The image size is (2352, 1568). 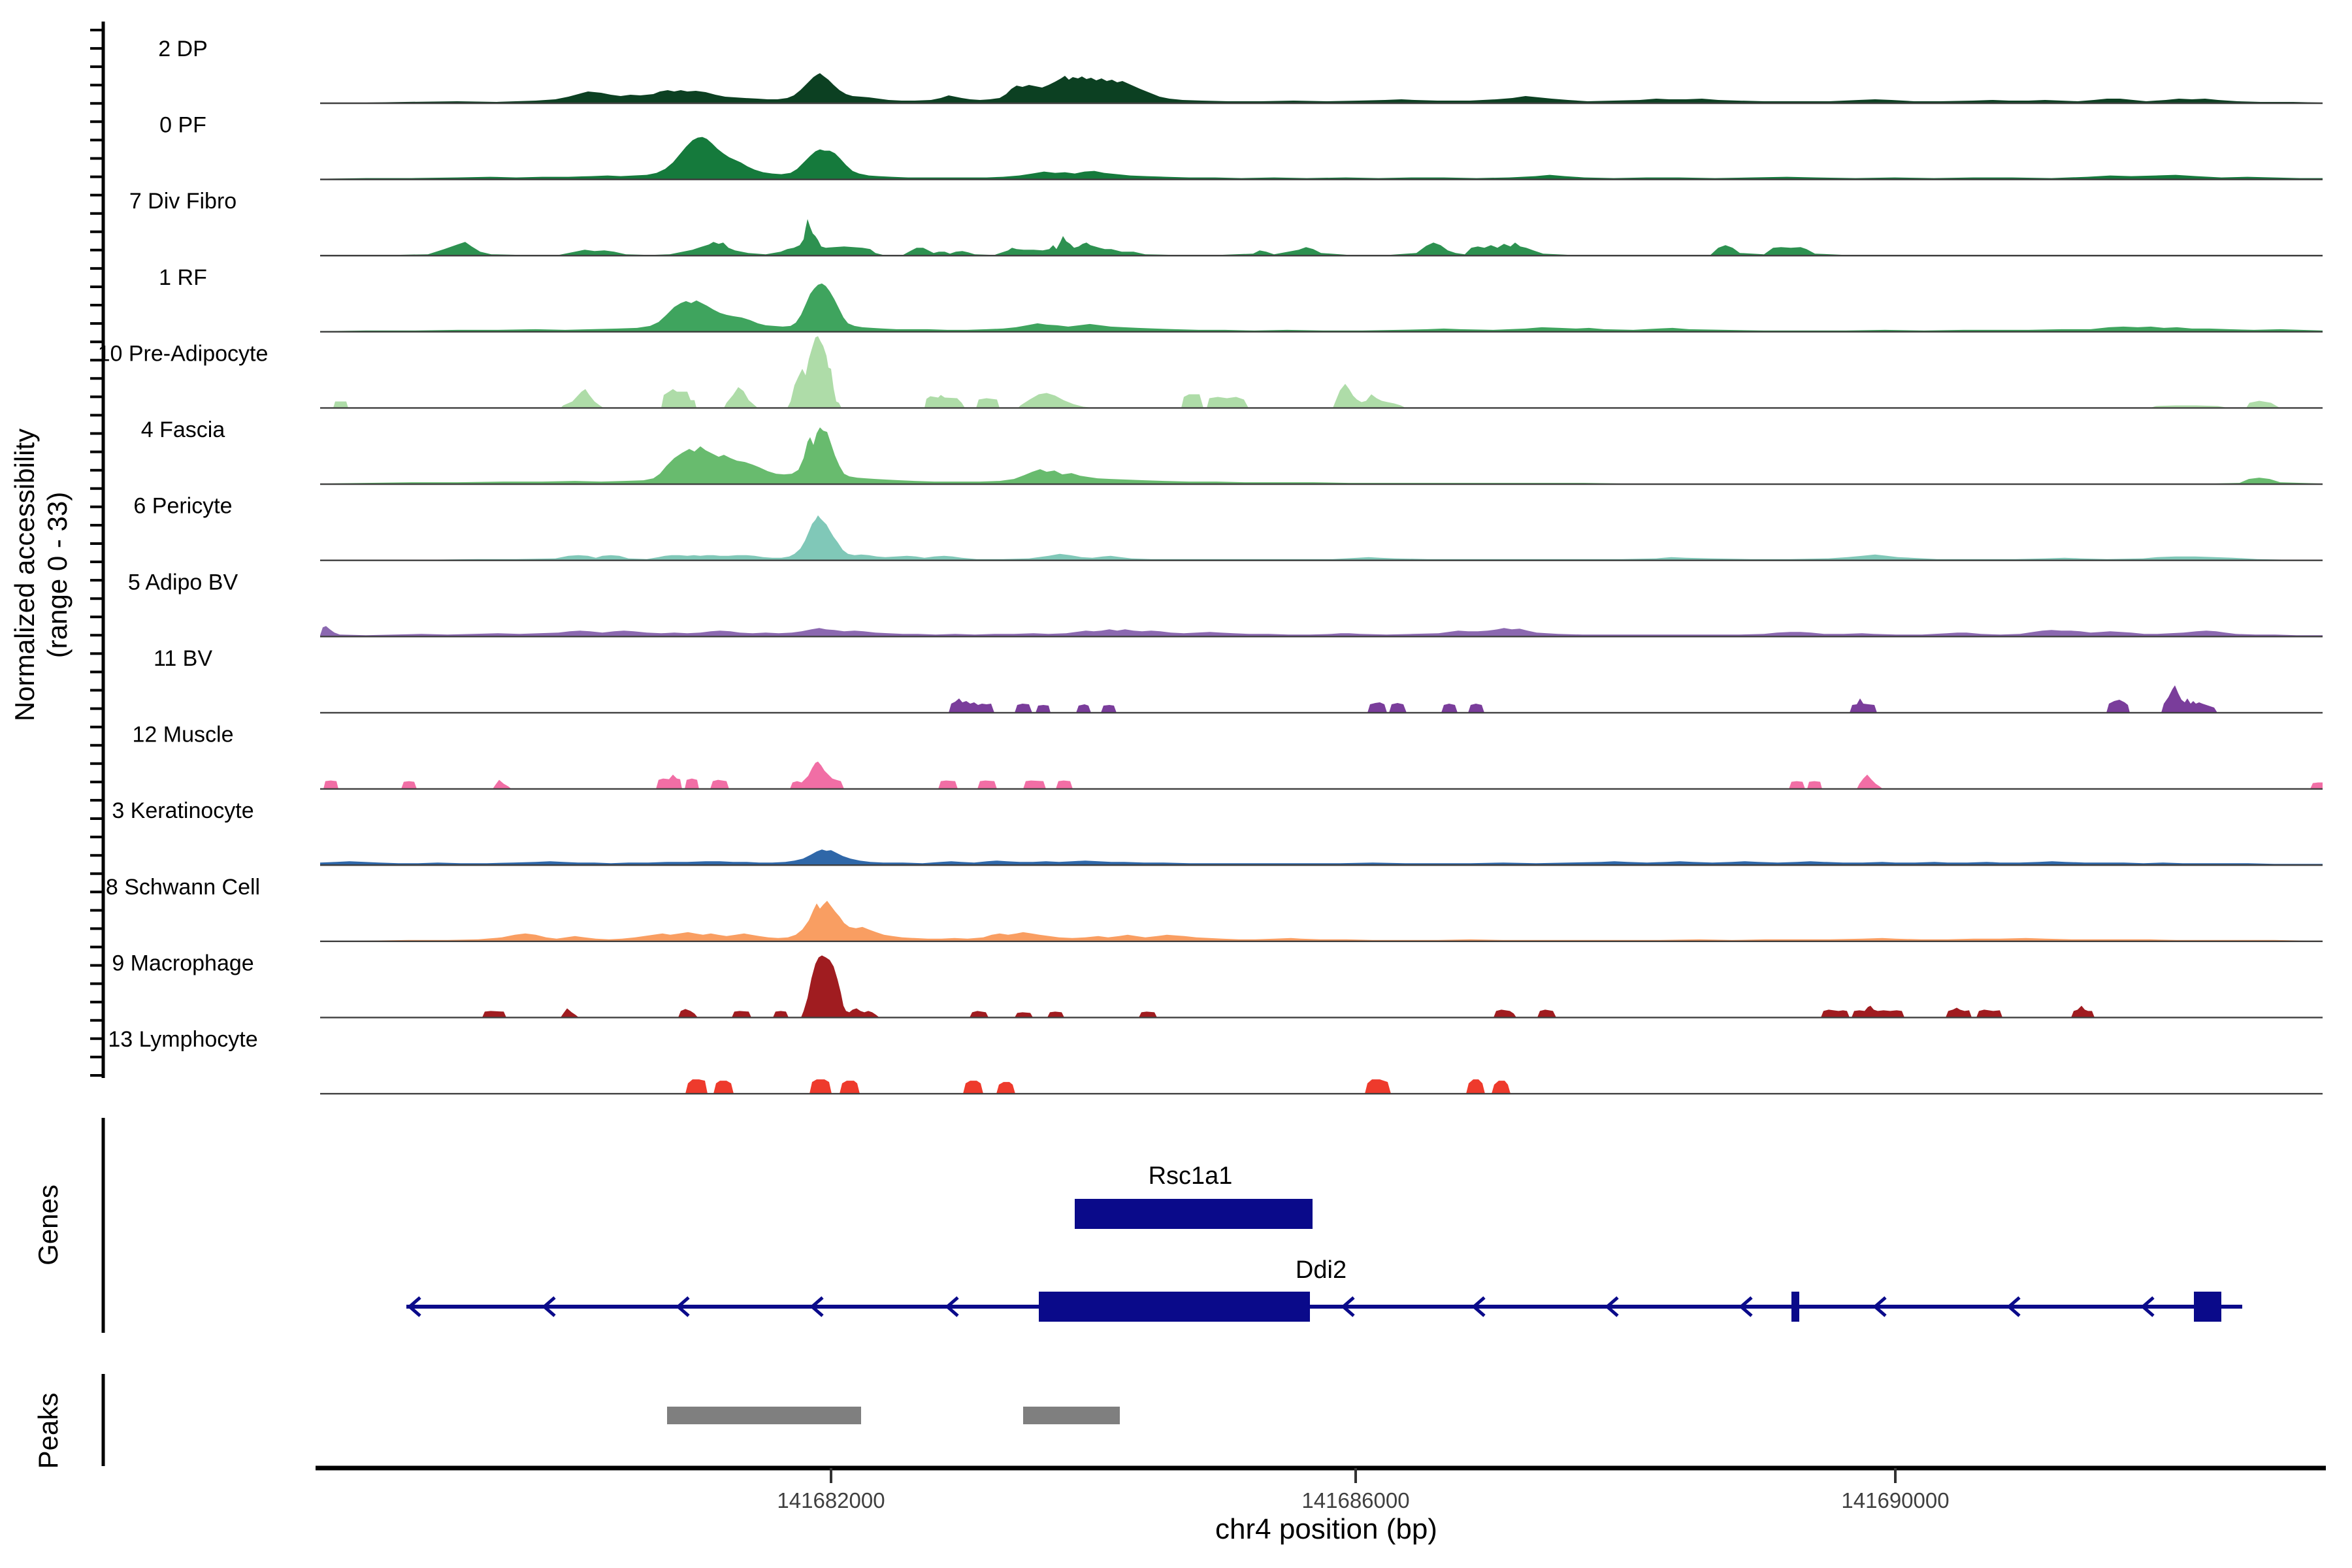 What do you see at coordinates (1321, 1270) in the screenshot?
I see `gene-name-label: Ddi2` at bounding box center [1321, 1270].